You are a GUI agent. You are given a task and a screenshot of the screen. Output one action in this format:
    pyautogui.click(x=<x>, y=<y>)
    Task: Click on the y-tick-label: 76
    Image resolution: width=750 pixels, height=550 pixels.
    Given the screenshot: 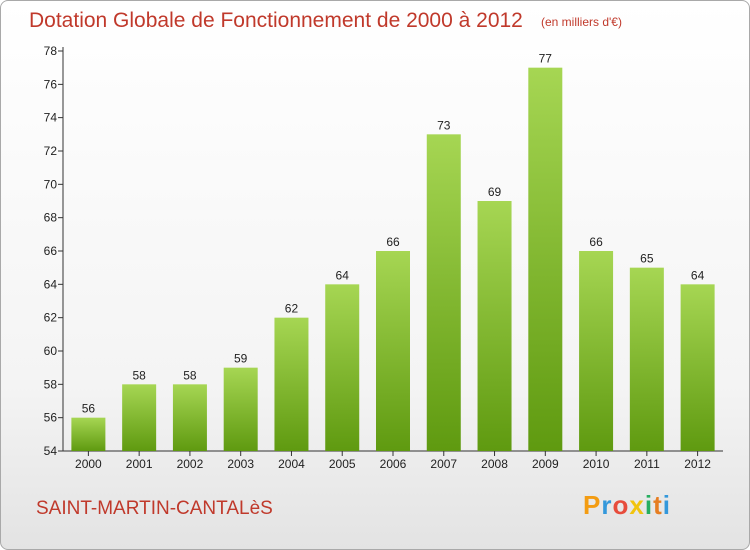 What is the action you would take?
    pyautogui.click(x=51, y=84)
    